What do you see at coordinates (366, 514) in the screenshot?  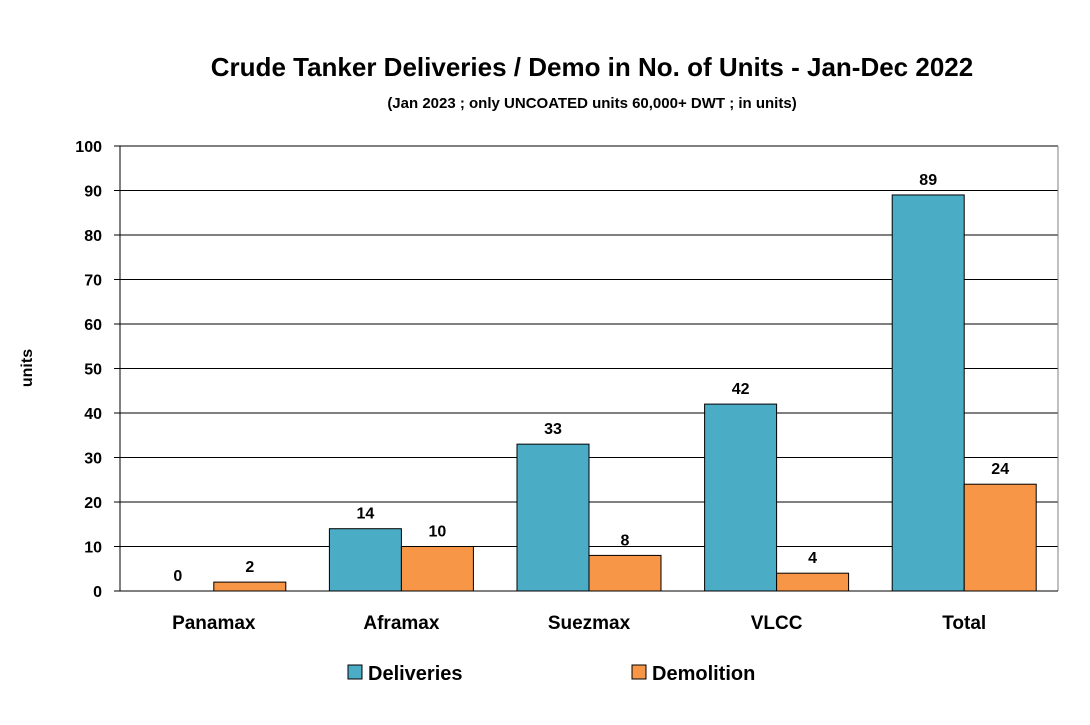 I see `data-label: 14` at bounding box center [366, 514].